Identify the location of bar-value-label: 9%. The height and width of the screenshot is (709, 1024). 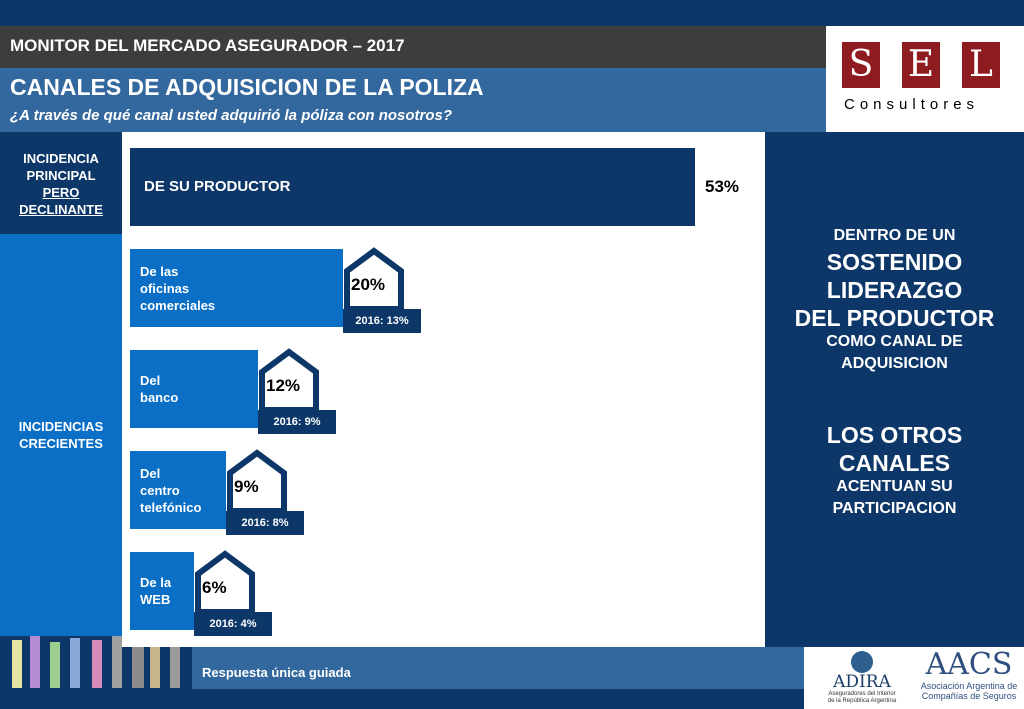
(246, 486).